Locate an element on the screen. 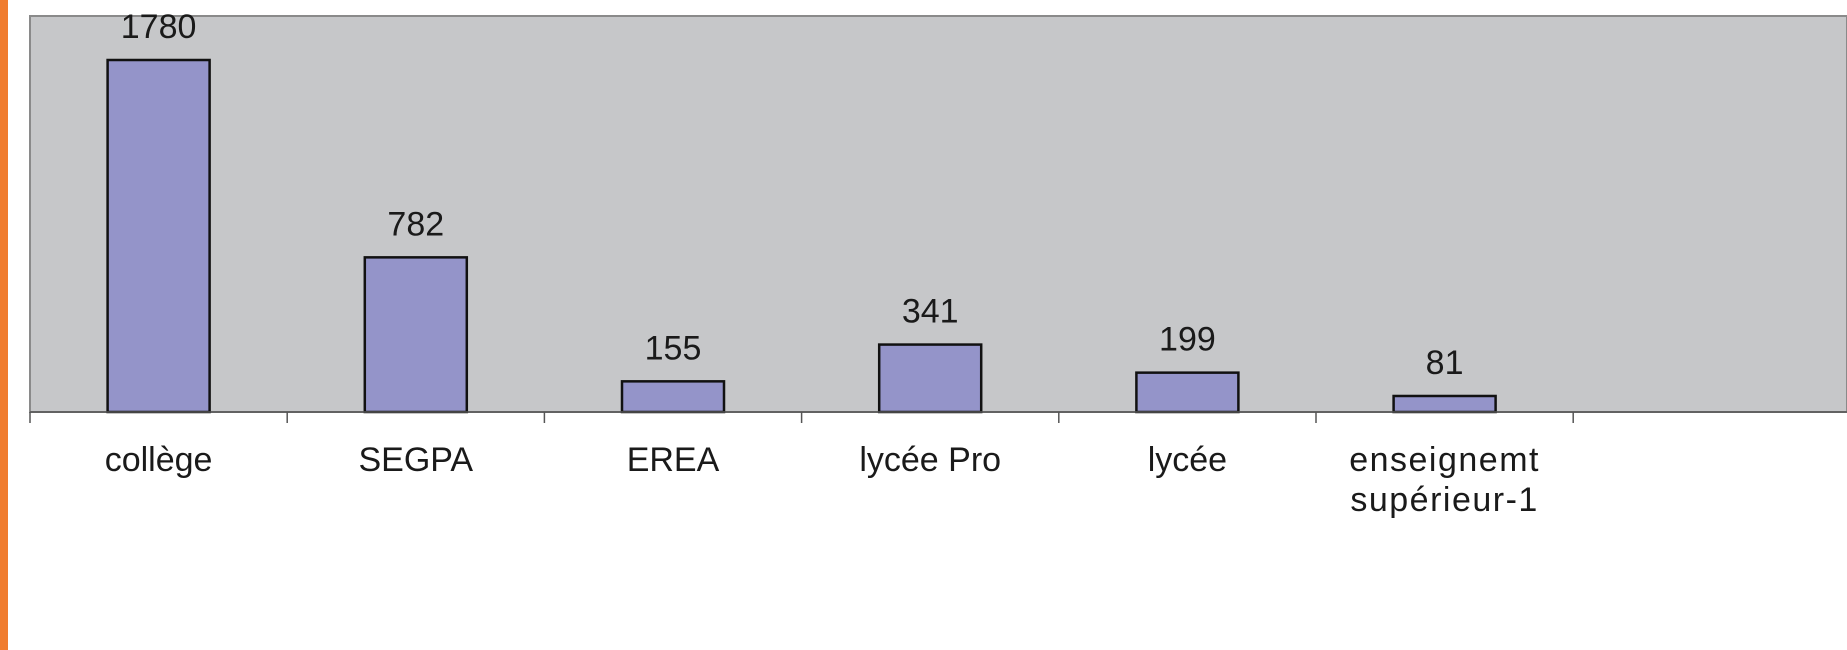  data-label: 199 is located at coordinates (1187, 340).